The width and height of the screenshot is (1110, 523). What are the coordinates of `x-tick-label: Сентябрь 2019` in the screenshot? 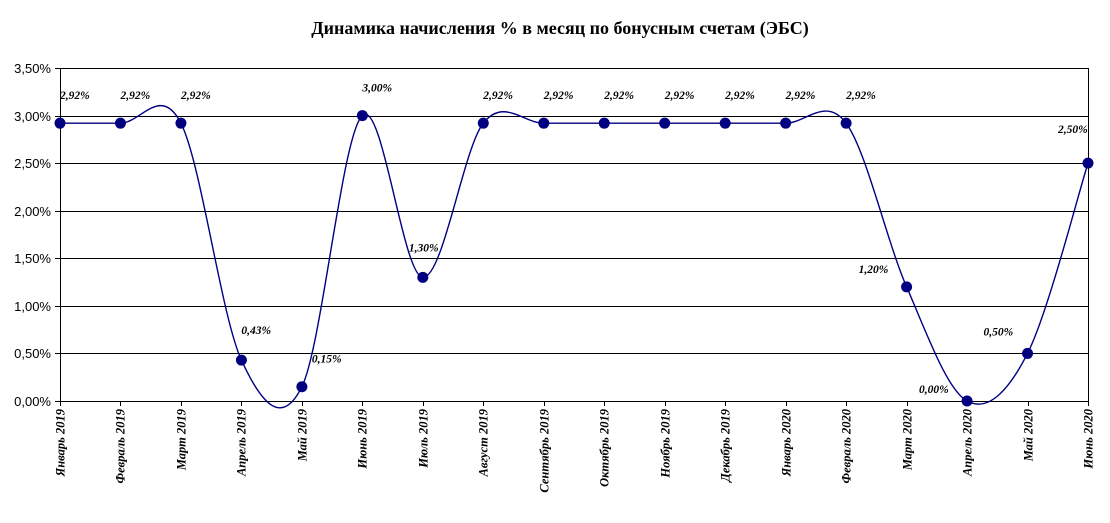 It's located at (545, 450).